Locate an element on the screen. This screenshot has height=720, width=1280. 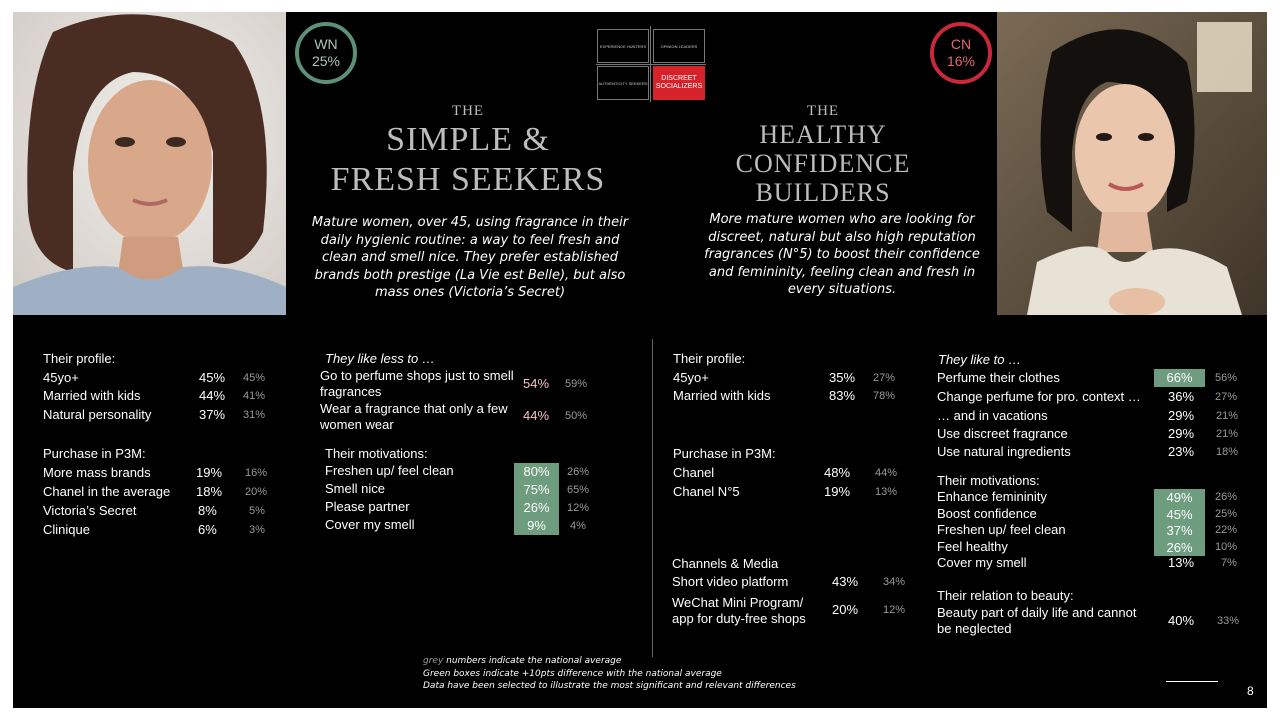
section-header: Their profile: is located at coordinates (709, 358).